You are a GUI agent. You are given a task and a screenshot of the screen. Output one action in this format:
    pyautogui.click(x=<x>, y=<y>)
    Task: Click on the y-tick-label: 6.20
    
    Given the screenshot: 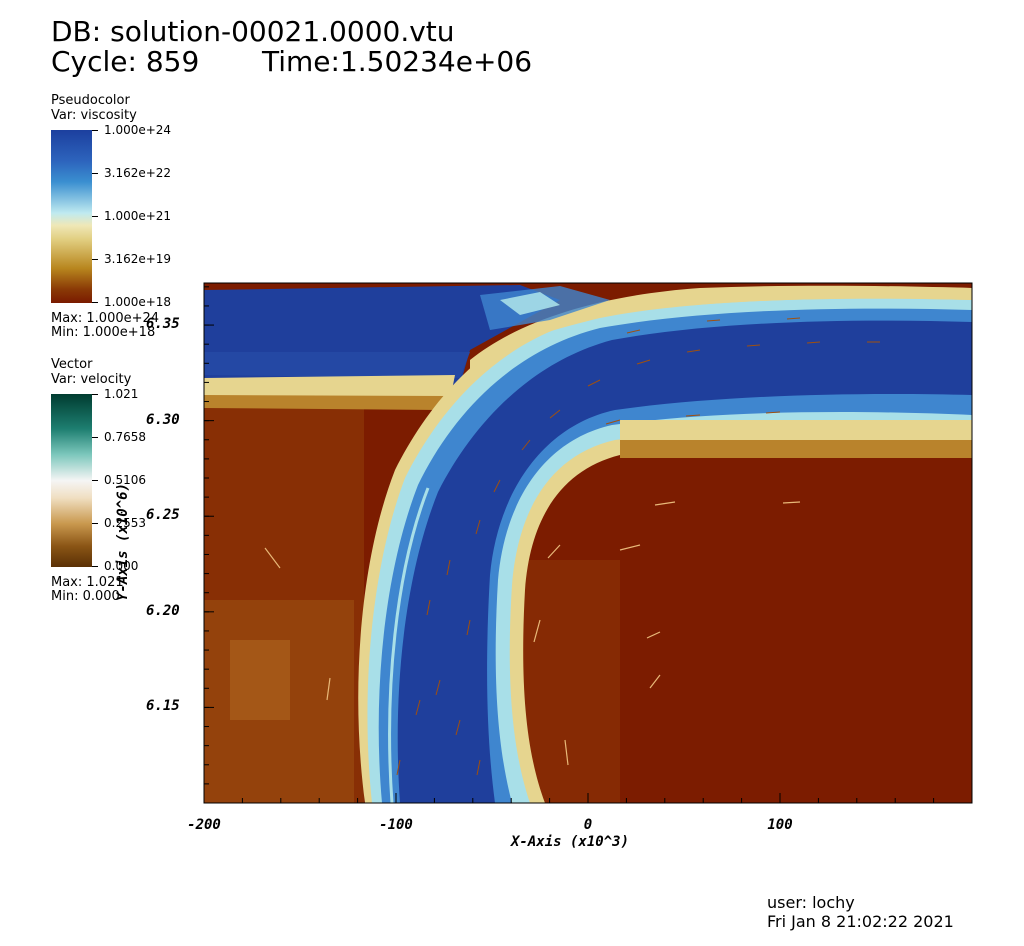 What is the action you would take?
    pyautogui.click(x=163, y=610)
    